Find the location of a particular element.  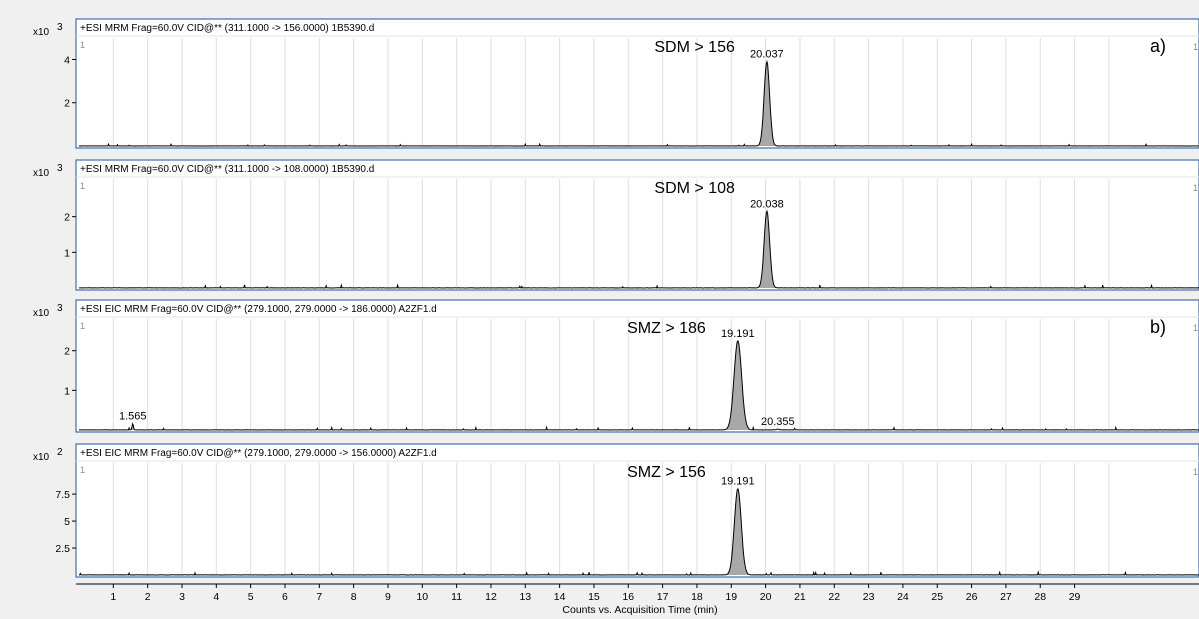

peak-rt-label: 20.038 is located at coordinates (767, 204).